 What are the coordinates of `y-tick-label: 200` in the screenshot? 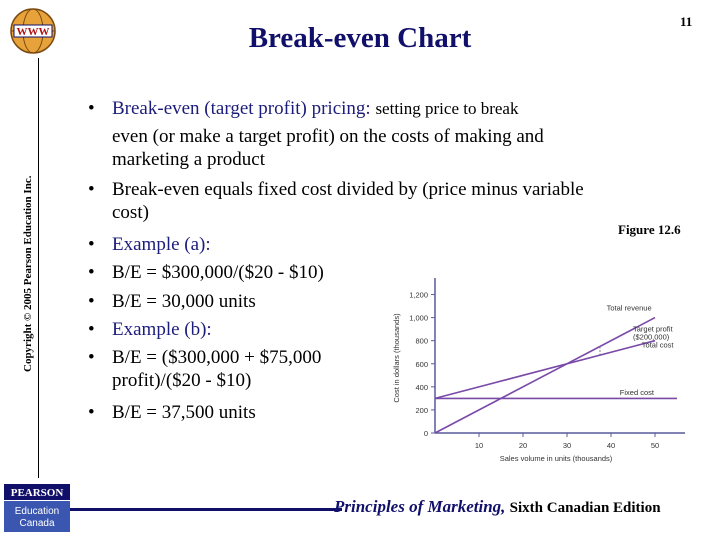 It's located at (421, 410).